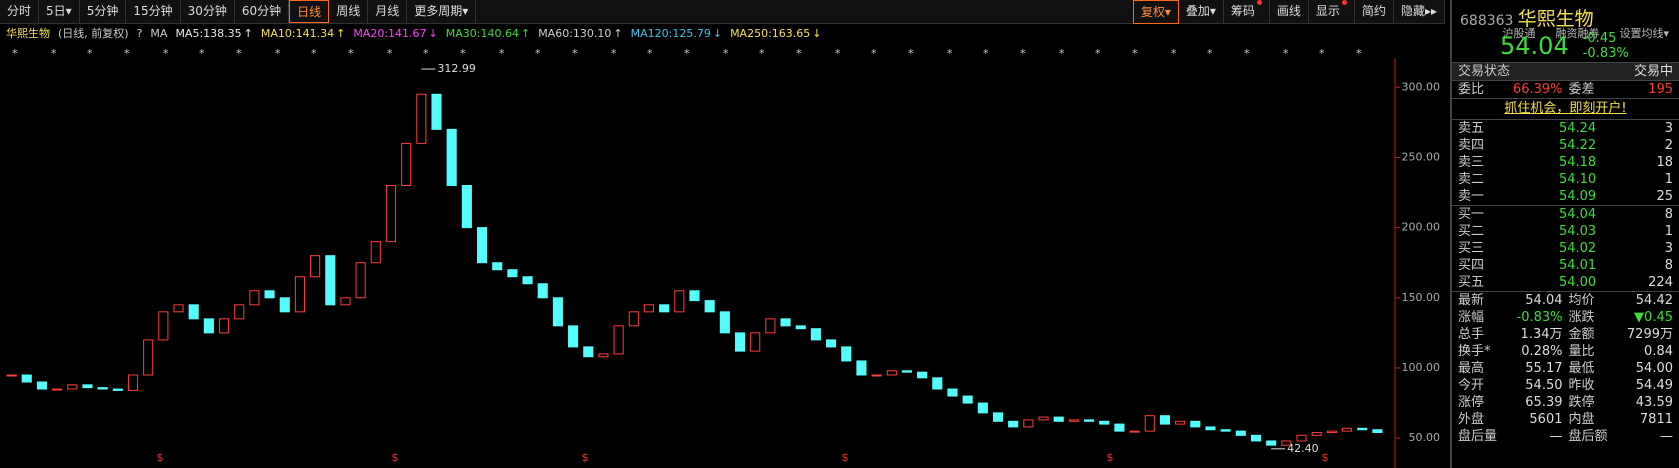 The height and width of the screenshot is (468, 1679). Describe the element at coordinates (1668, 248) in the screenshot. I see `volume: 3` at that location.